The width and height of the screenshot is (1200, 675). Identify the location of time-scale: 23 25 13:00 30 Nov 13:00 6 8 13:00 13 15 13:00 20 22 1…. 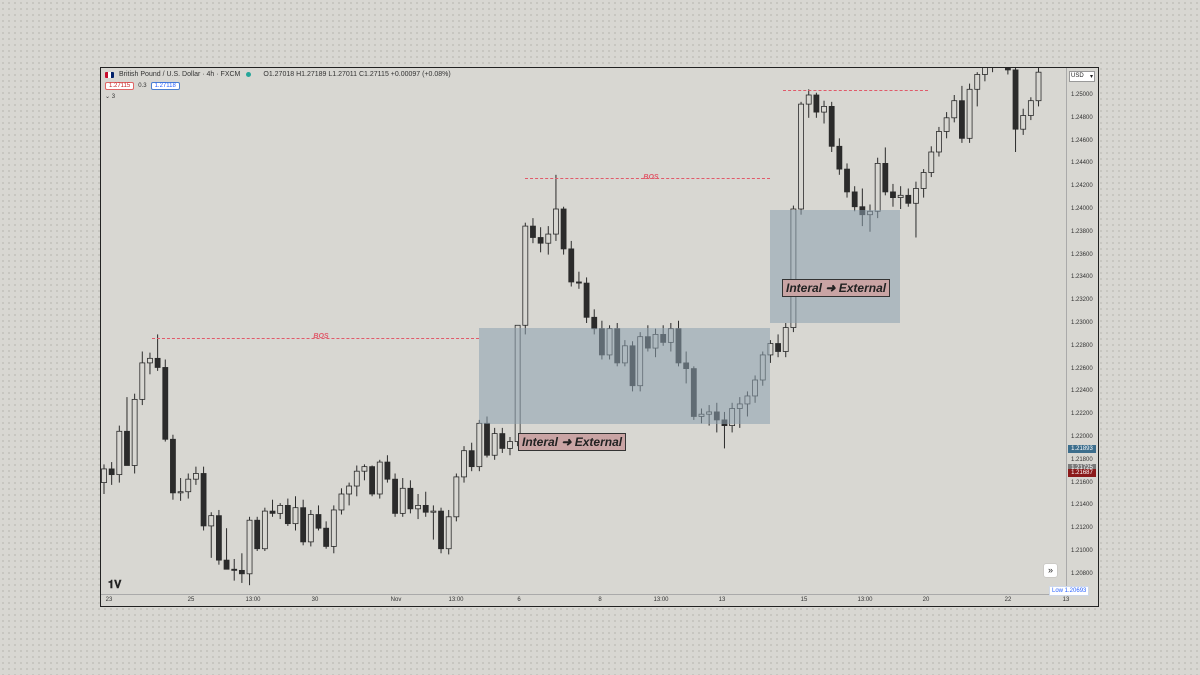
(585, 600).